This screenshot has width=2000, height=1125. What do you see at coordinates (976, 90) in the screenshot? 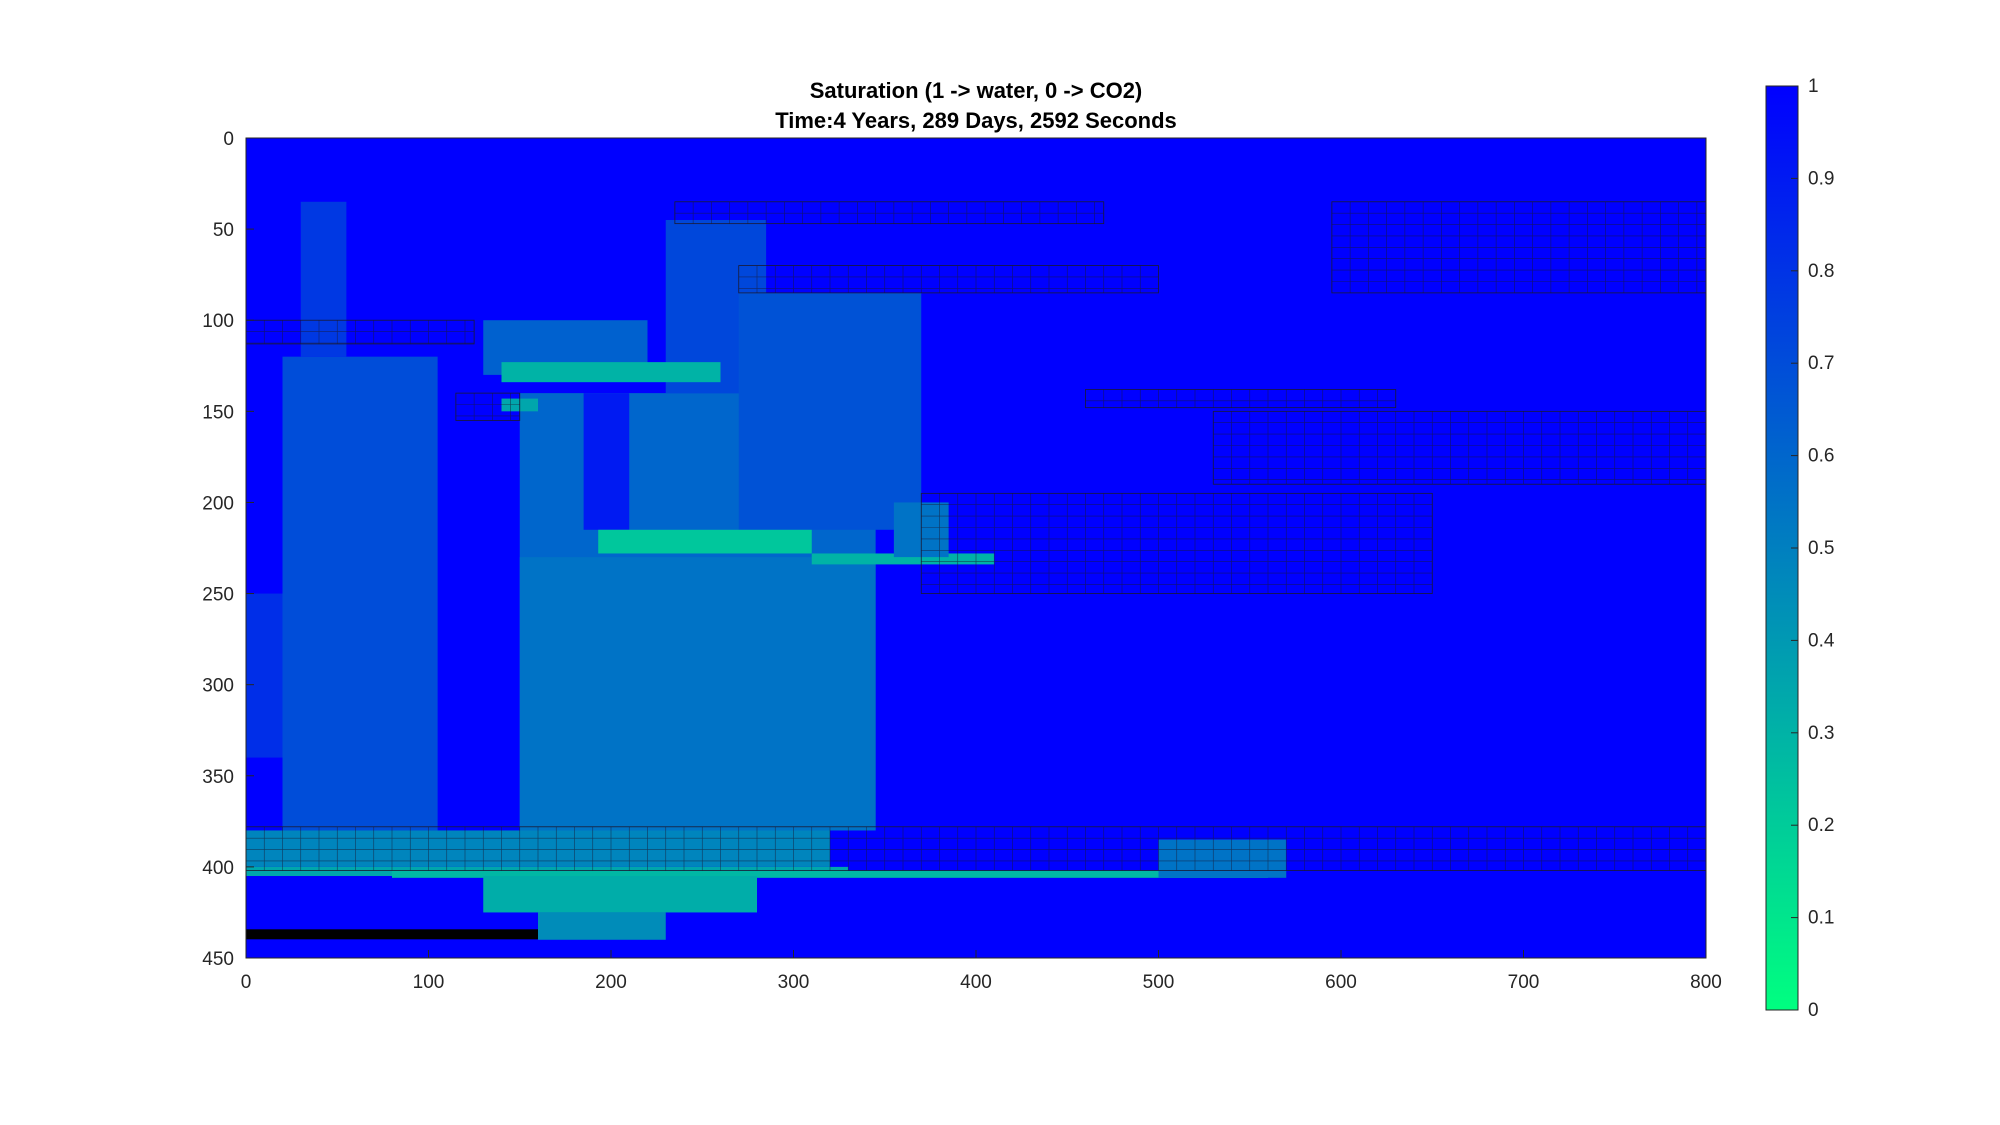
I see `chart-title: Saturation (1 -> water, 0 -> CO2)` at bounding box center [976, 90].